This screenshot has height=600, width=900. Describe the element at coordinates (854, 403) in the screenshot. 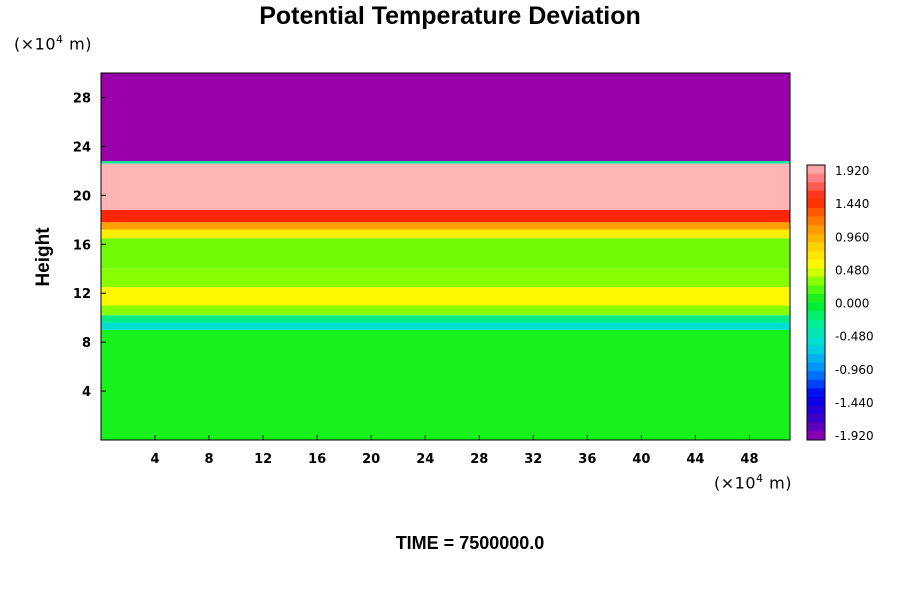

I see `colorbar-label: -1.440` at that location.